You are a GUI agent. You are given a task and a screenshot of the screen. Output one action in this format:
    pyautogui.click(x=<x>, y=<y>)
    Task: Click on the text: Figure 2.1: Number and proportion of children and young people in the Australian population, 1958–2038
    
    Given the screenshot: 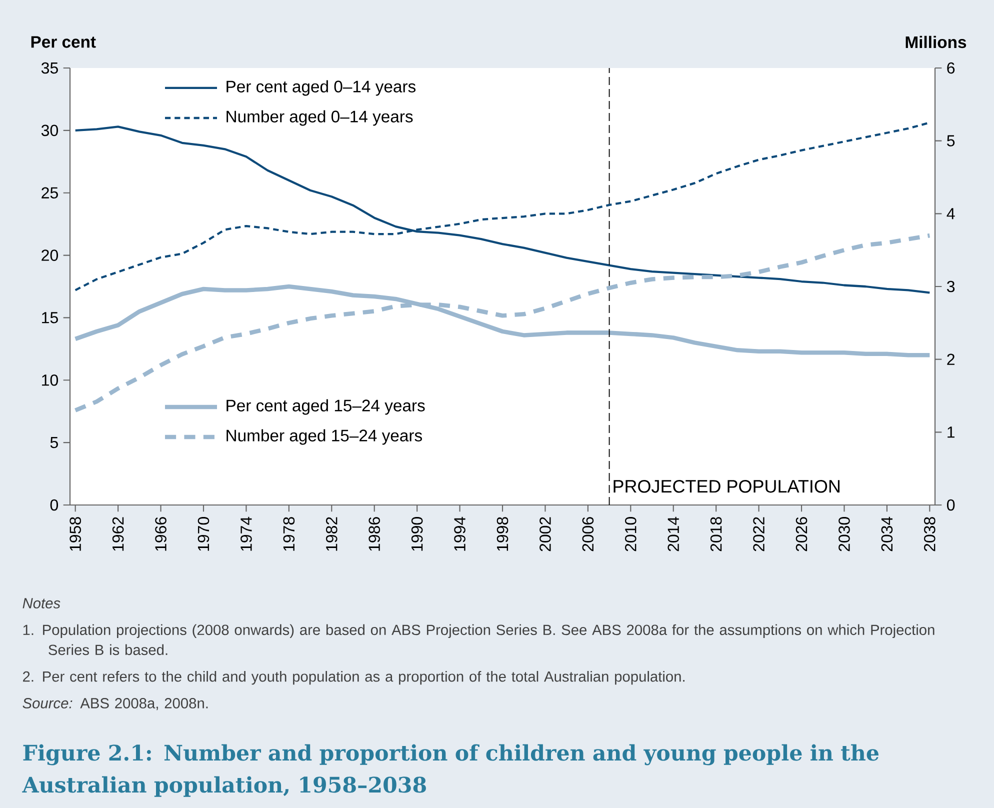 What is the action you would take?
    pyautogui.click(x=450, y=770)
    